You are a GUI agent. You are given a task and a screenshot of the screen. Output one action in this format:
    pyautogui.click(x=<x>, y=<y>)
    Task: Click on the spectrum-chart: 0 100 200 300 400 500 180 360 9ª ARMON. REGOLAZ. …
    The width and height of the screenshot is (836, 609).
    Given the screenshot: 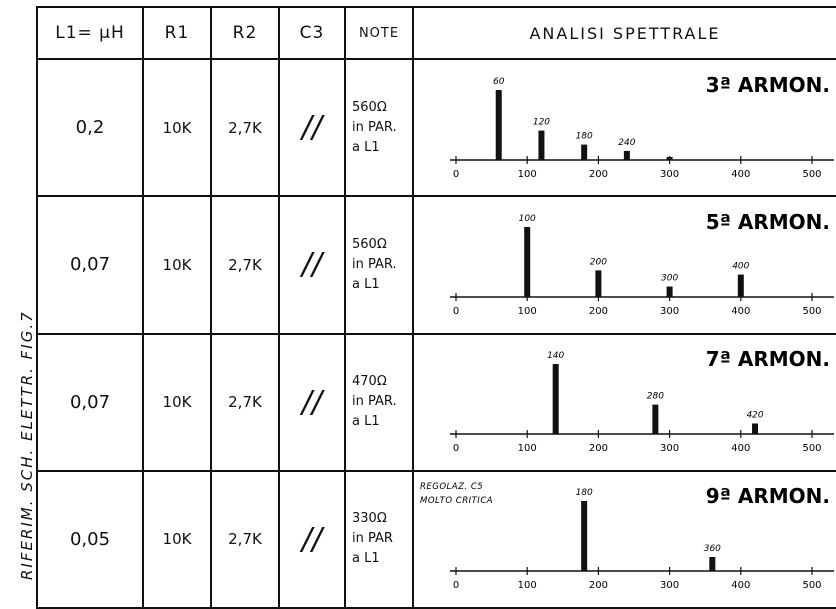 What is the action you would take?
    pyautogui.click(x=627, y=536)
    